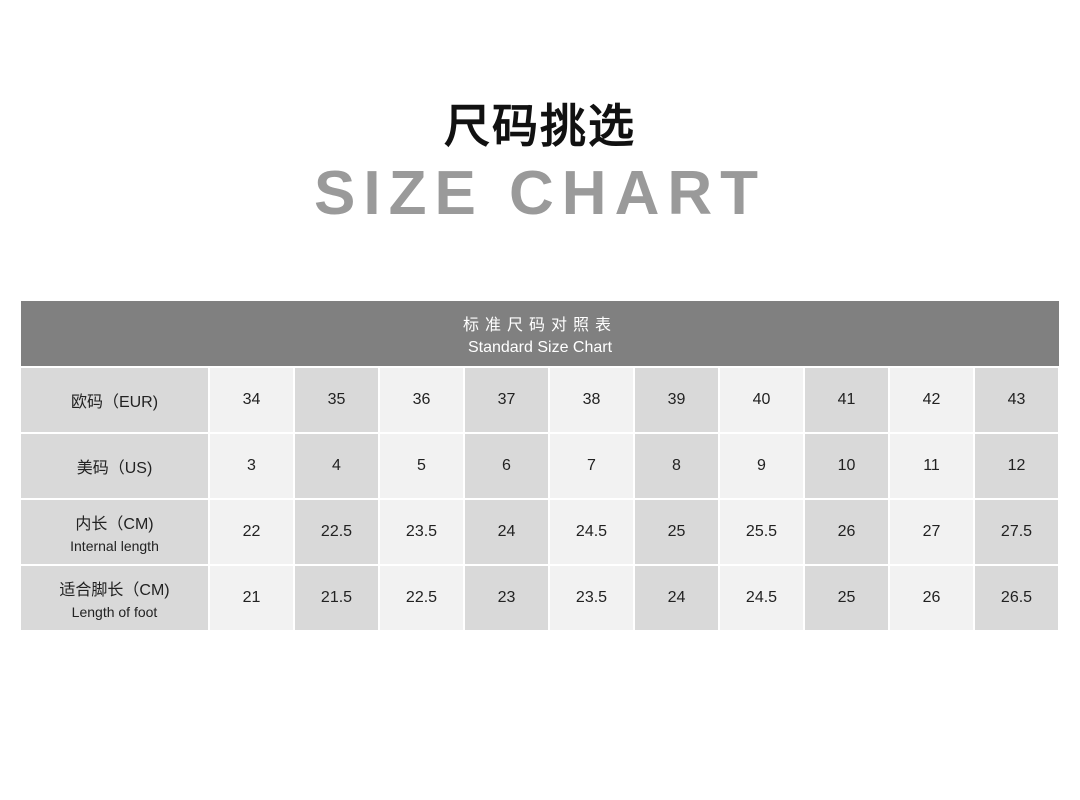  Describe the element at coordinates (675, 466) in the screenshot. I see `table-cell: 8` at that location.